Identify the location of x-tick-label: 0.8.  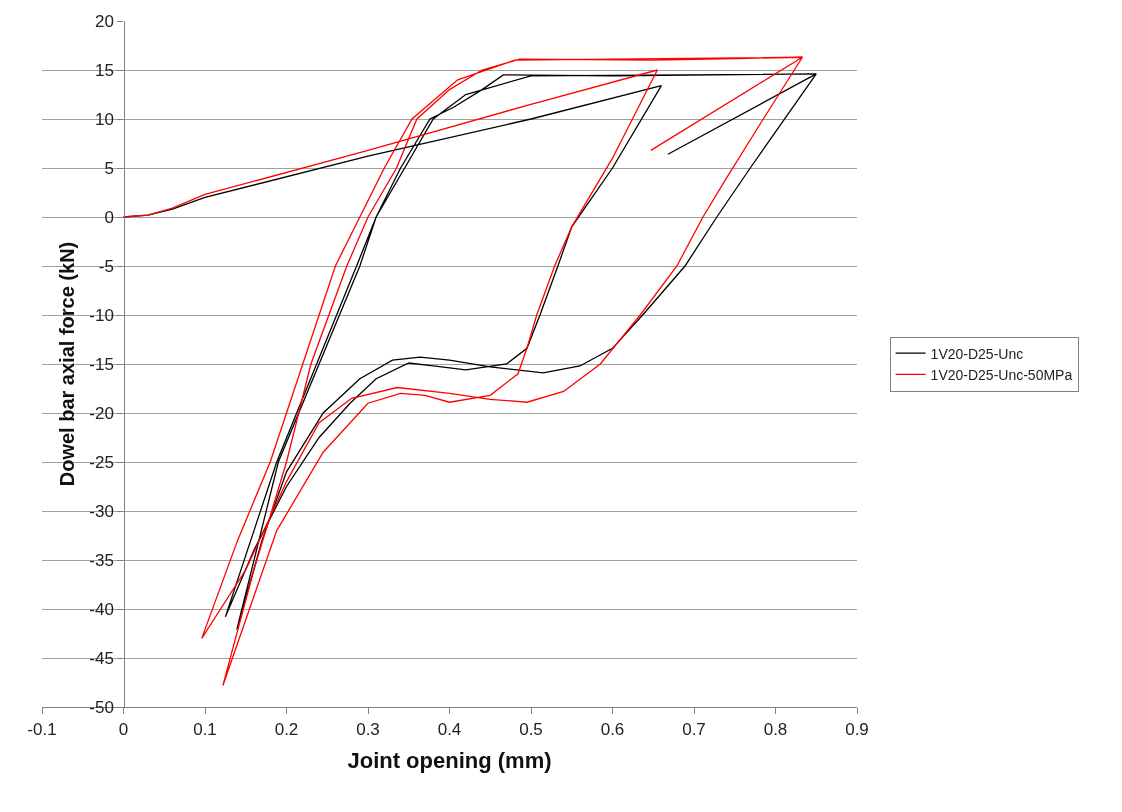
(775, 729).